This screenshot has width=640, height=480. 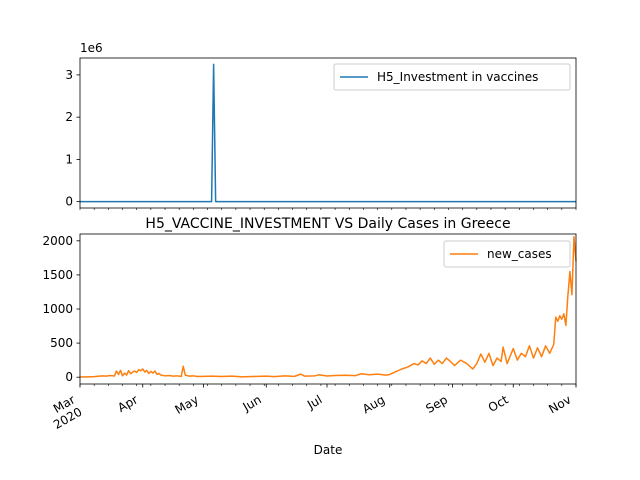 I want to click on top-axes-scale-label: 1e6, so click(x=91, y=48).